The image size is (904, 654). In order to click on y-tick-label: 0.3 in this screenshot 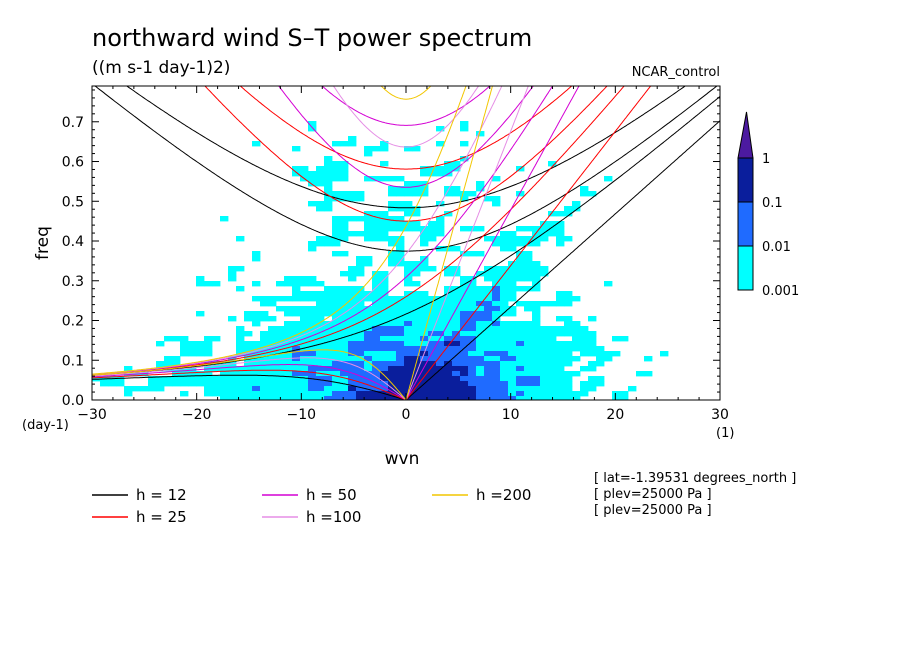, I will do `click(73, 282)`.